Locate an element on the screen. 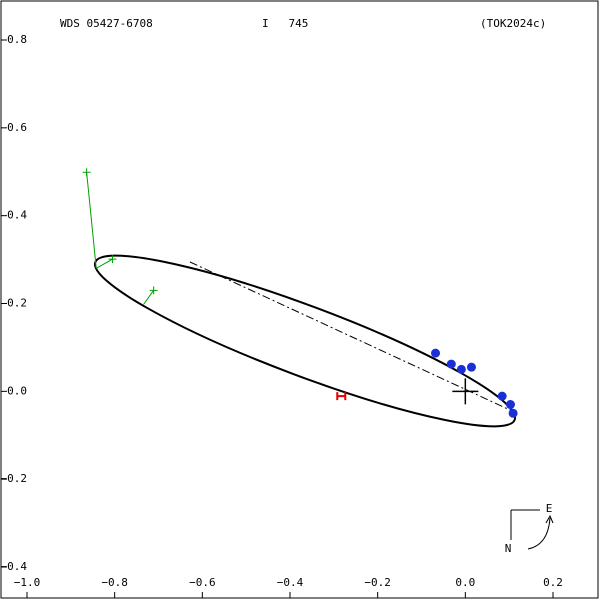 Image resolution: width=600 pixels, height=600 pixels. compass is located at coordinates (532, 529).